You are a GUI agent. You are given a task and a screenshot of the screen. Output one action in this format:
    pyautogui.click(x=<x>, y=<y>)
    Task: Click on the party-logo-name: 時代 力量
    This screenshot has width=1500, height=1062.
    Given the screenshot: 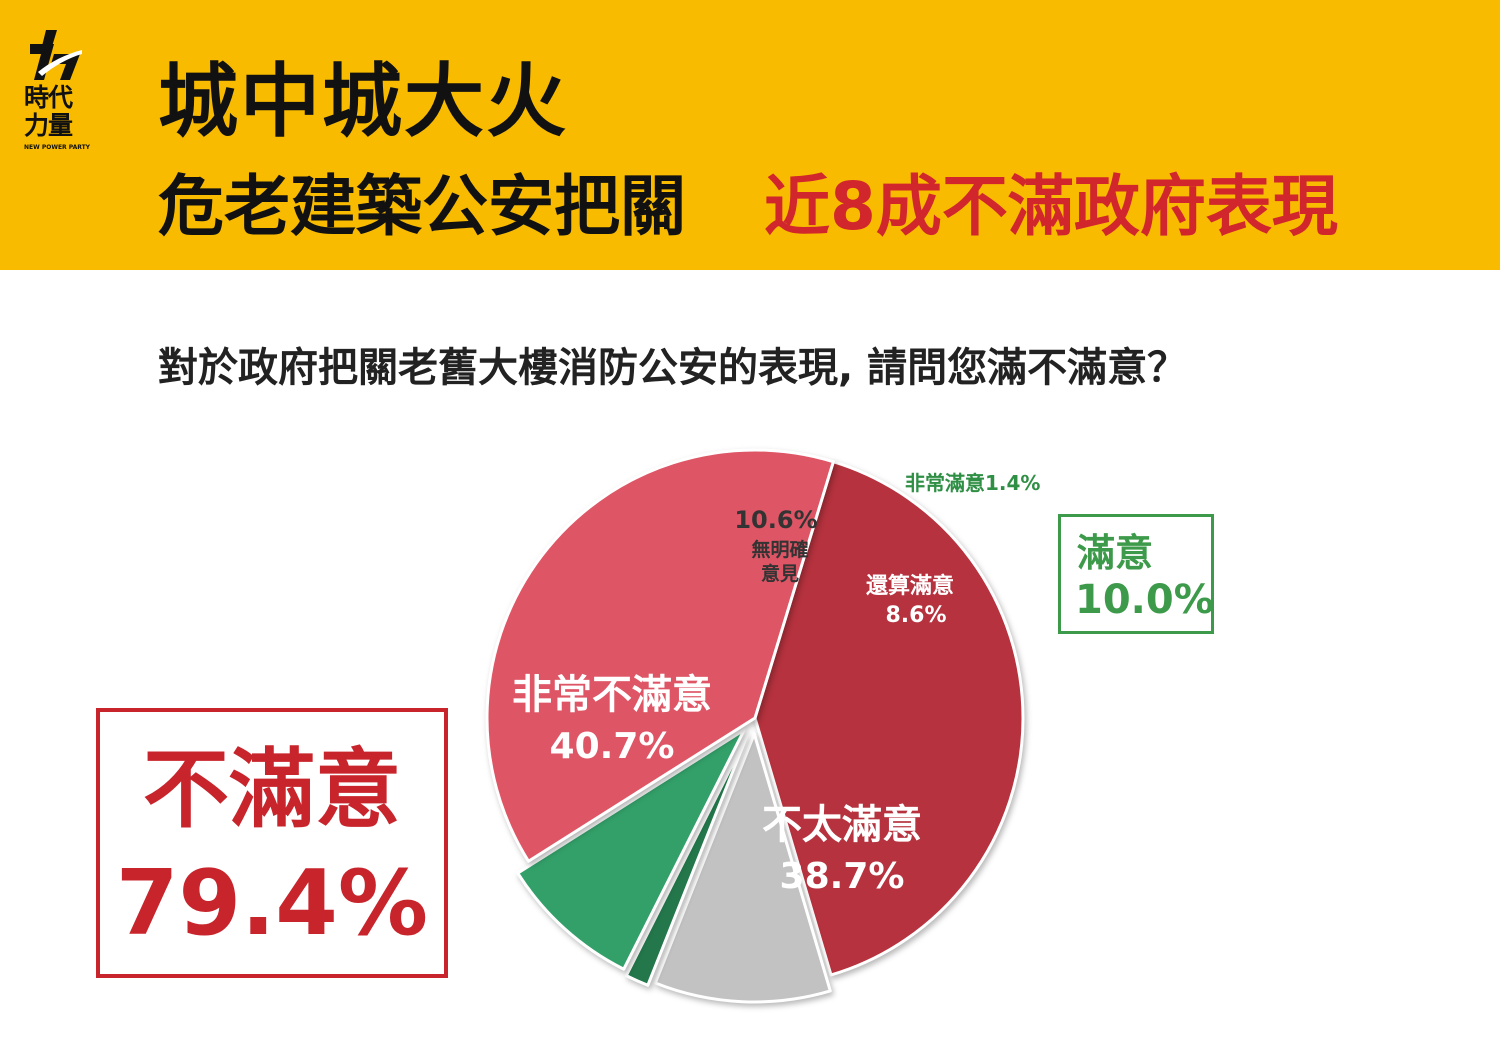 What is the action you would take?
    pyautogui.click(x=55, y=112)
    